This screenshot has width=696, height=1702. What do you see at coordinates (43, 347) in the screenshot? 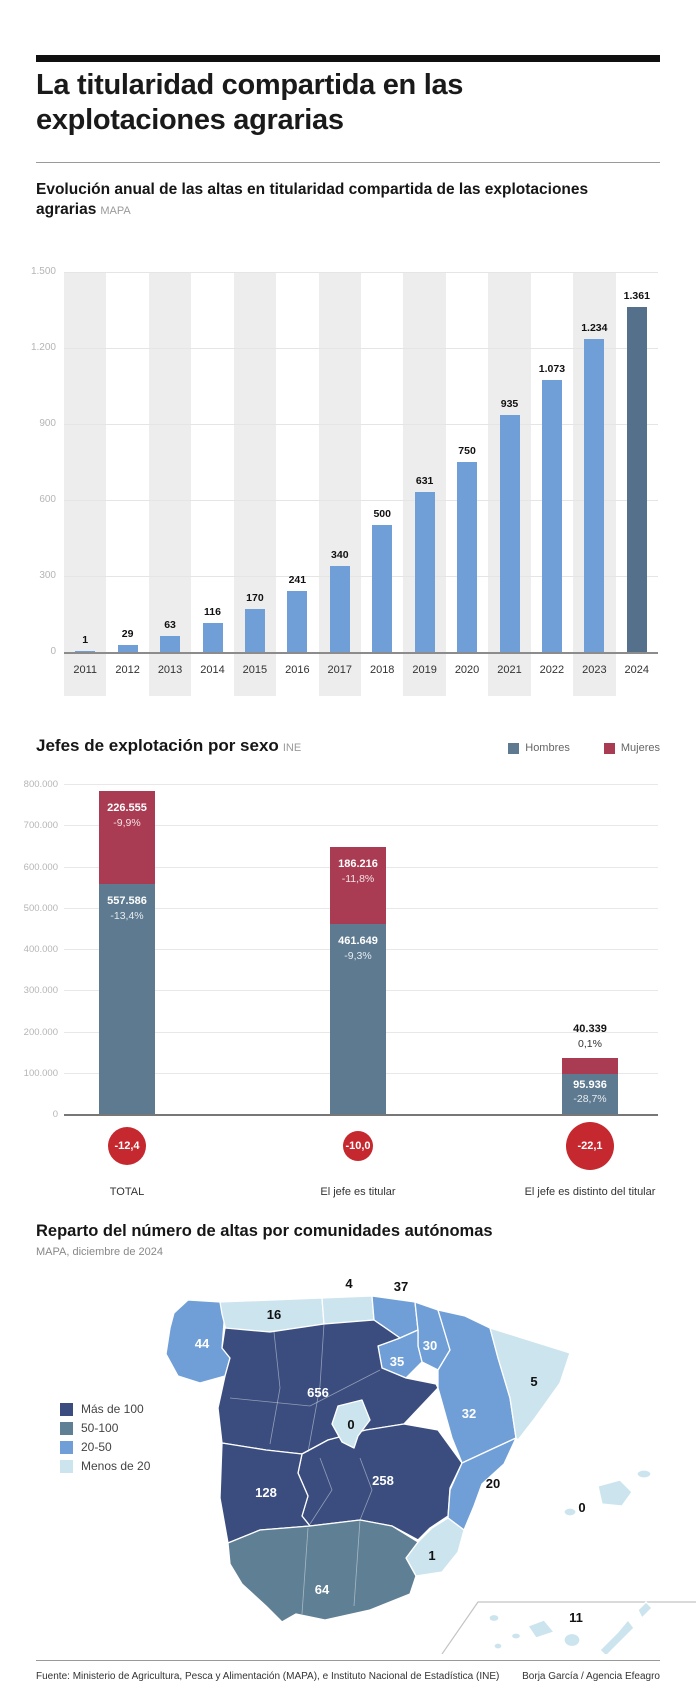
I see `y-tick-label: 1.200` at bounding box center [43, 347].